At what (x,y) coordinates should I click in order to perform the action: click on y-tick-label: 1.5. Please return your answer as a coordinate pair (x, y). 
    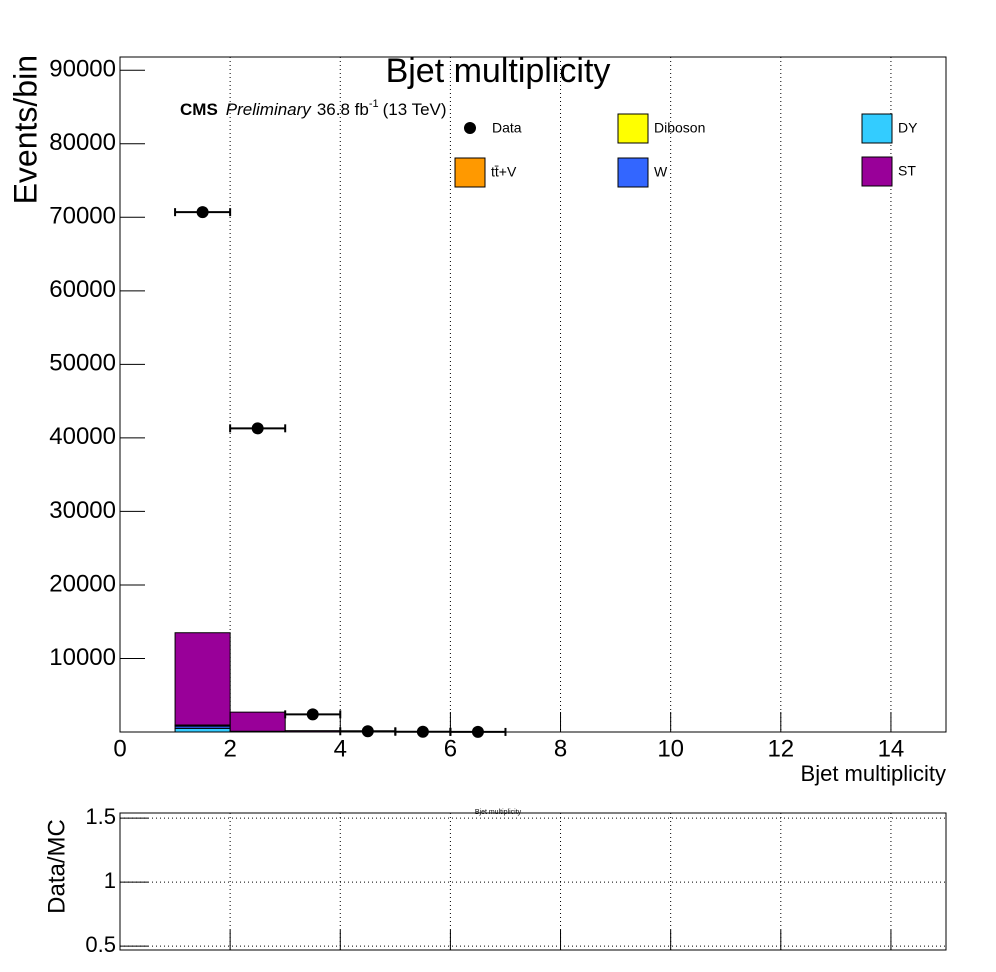
    Looking at the image, I should click on (100, 816).